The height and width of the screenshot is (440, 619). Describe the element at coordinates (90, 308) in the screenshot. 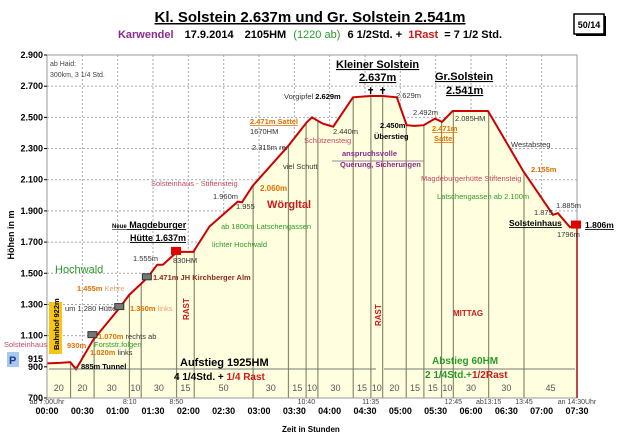

I see `label-1280: um 1.280 Hütte` at that location.